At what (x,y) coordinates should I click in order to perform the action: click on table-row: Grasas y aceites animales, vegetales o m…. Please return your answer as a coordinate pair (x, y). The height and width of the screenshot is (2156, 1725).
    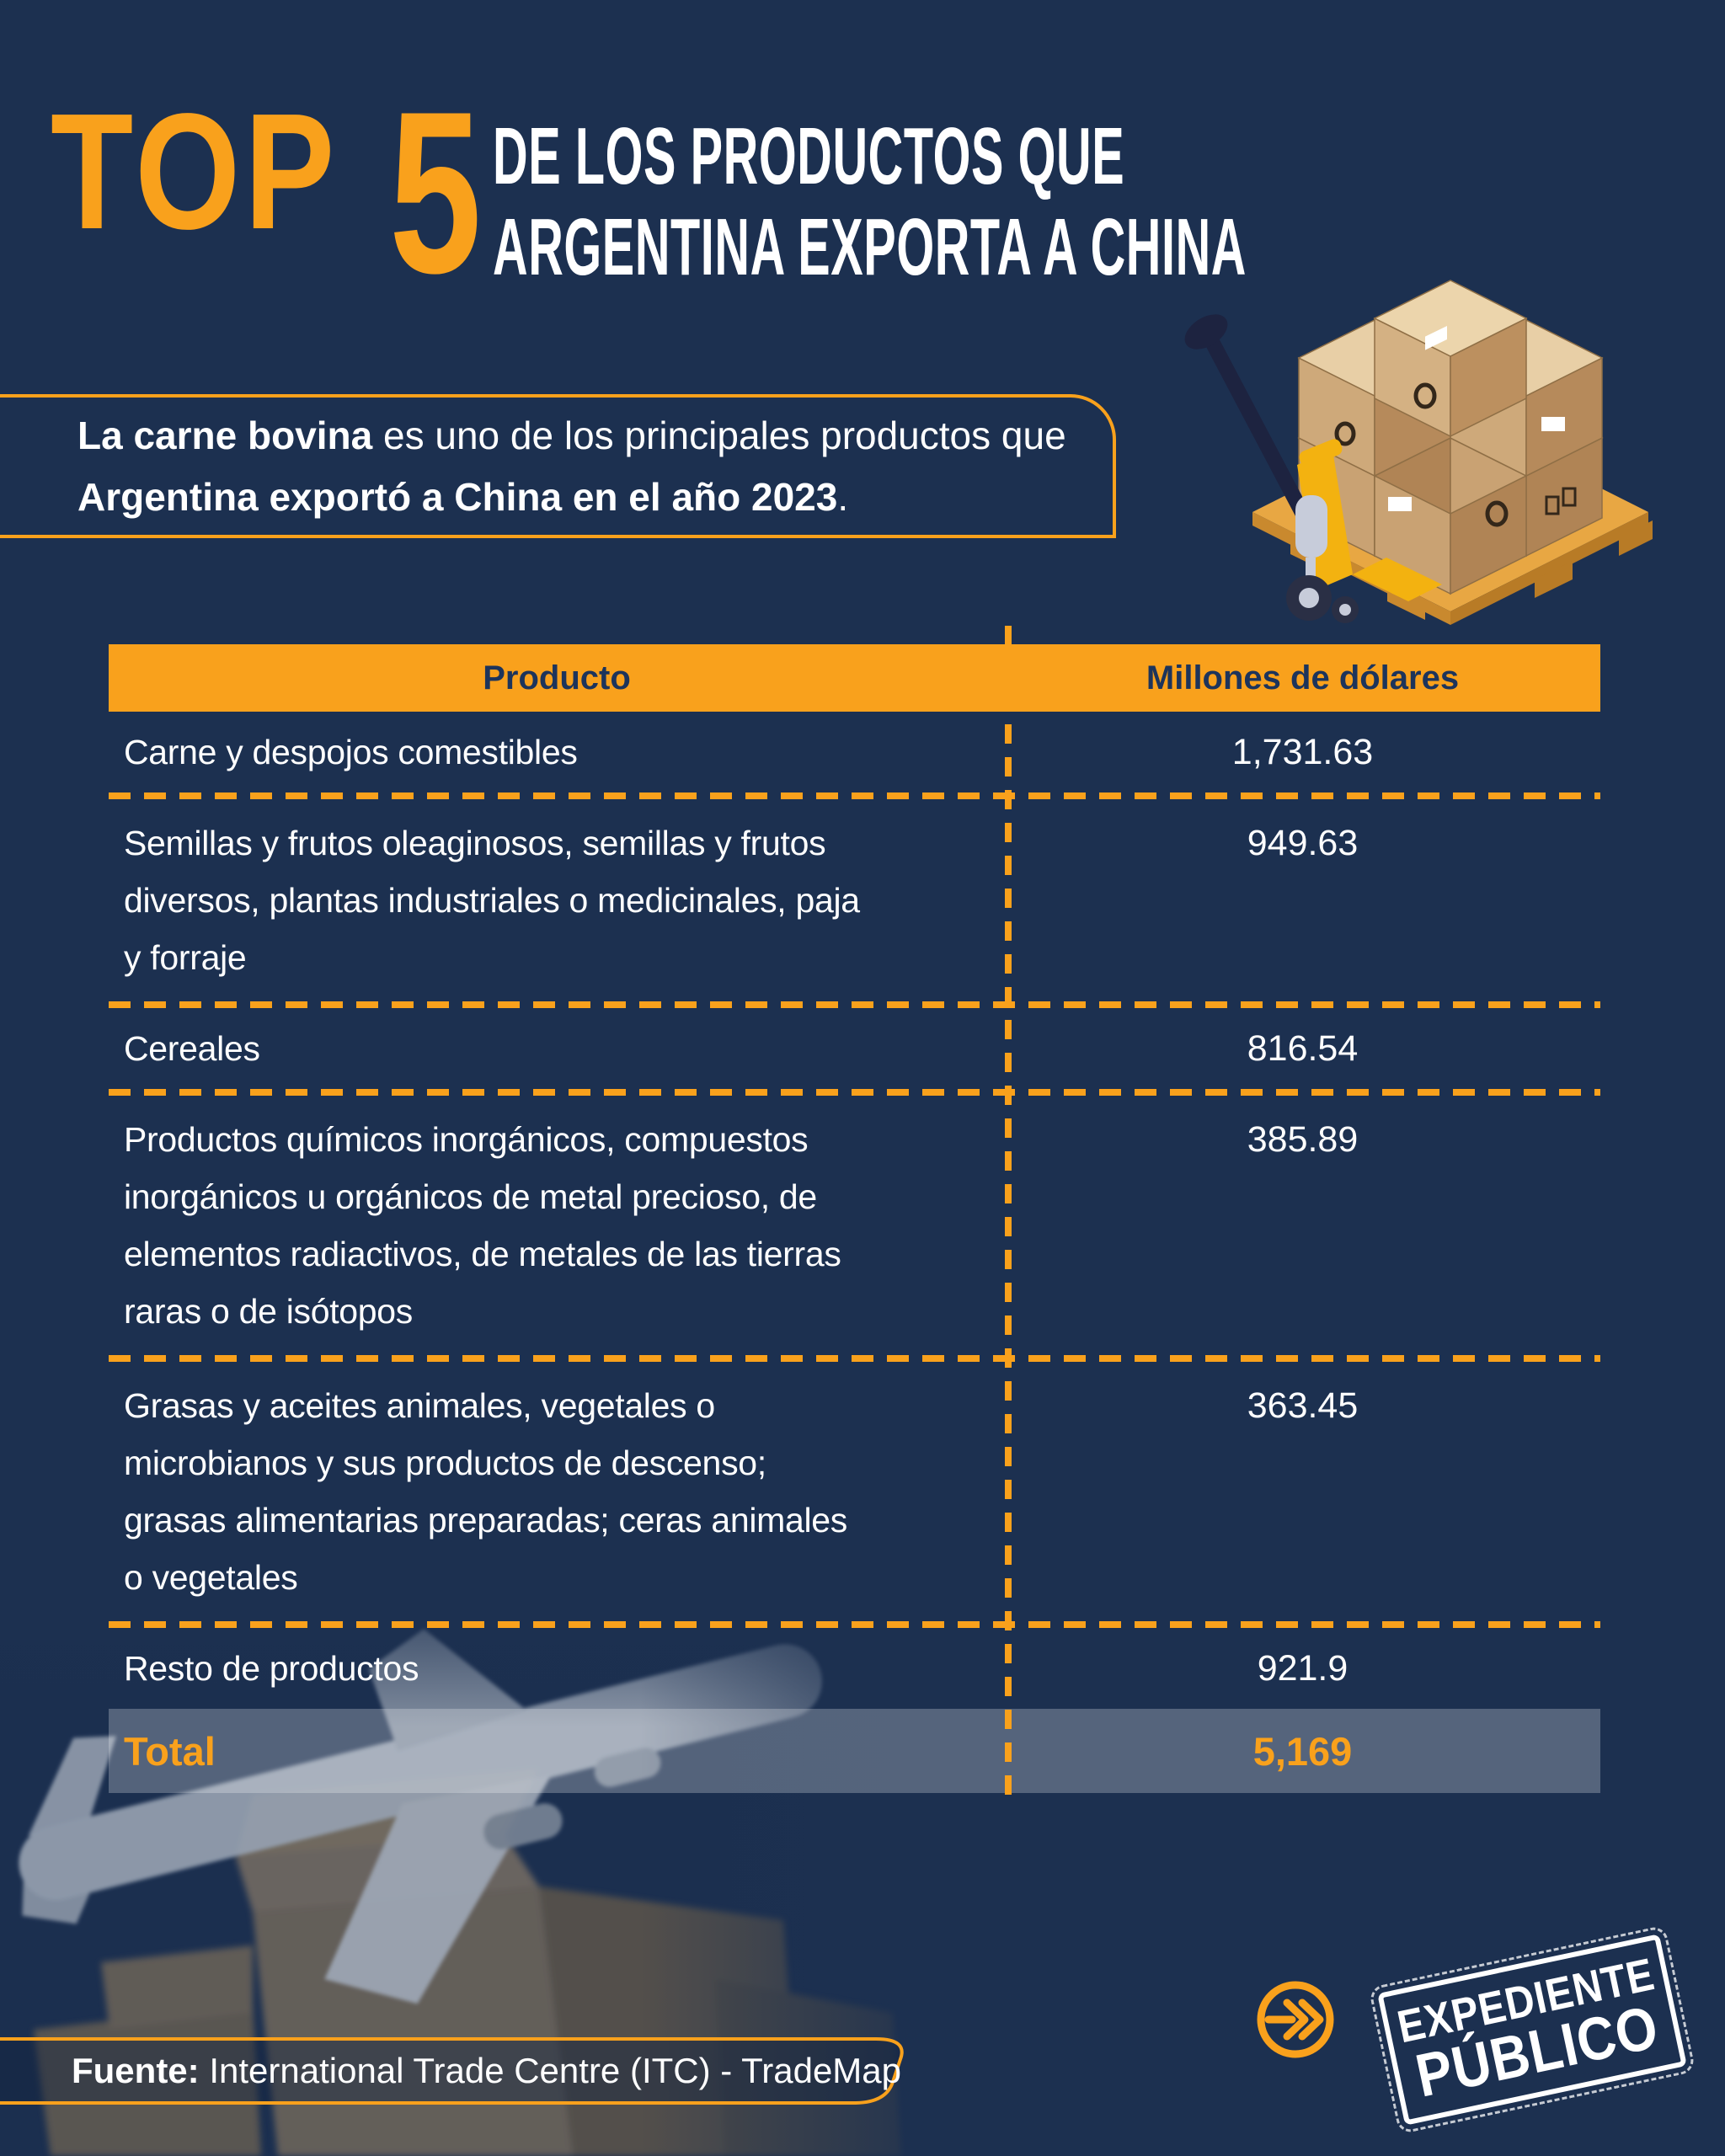
    Looking at the image, I should click on (854, 1491).